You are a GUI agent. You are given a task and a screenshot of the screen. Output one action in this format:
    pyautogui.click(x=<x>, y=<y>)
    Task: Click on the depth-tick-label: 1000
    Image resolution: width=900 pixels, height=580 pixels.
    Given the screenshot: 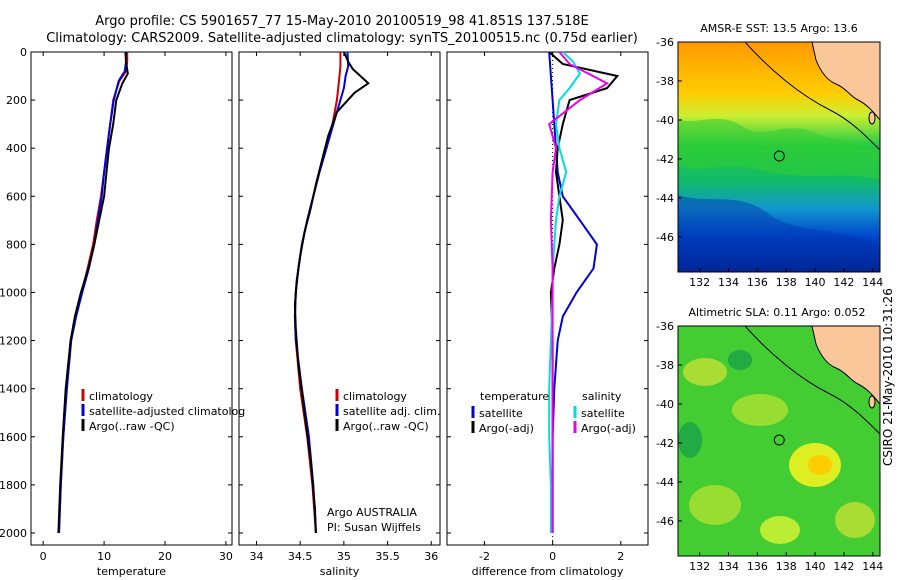 What is the action you would take?
    pyautogui.click(x=13, y=292)
    